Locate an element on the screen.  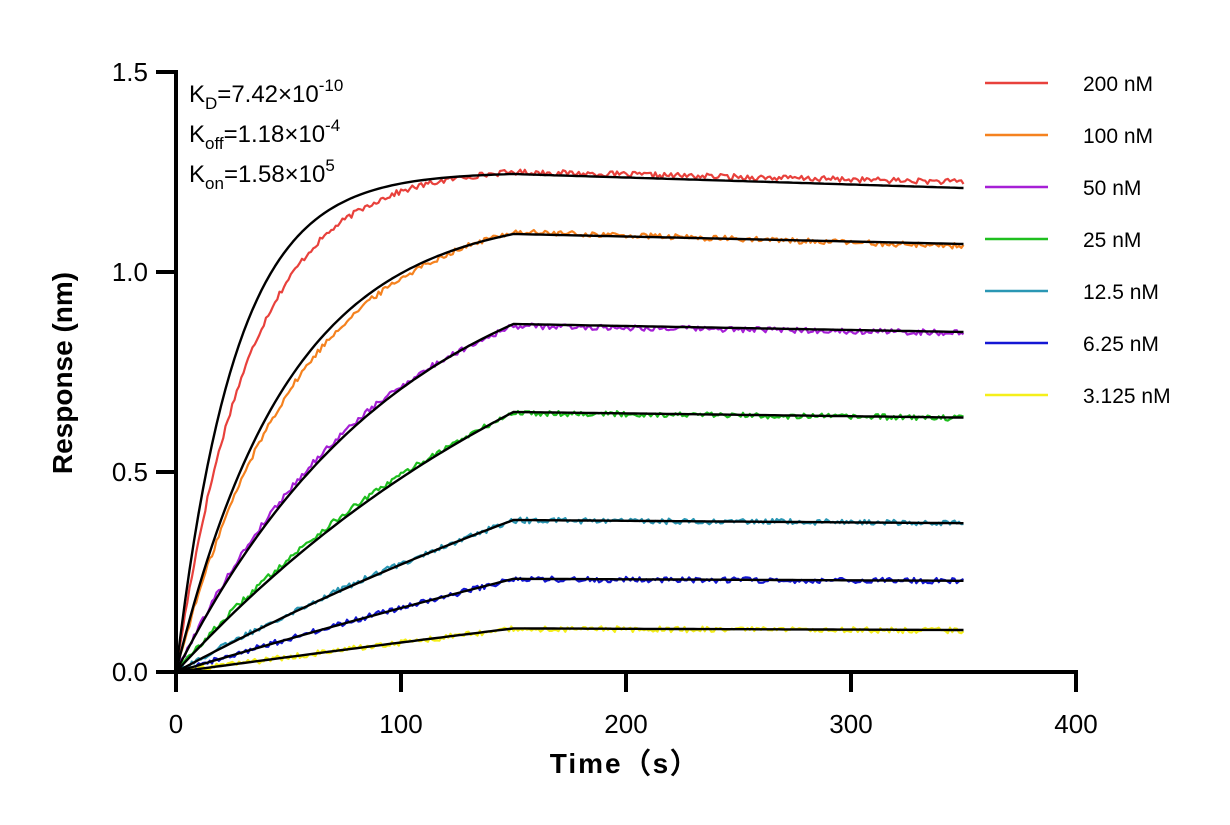
x-tick-label: 300 is located at coordinates (850, 724).